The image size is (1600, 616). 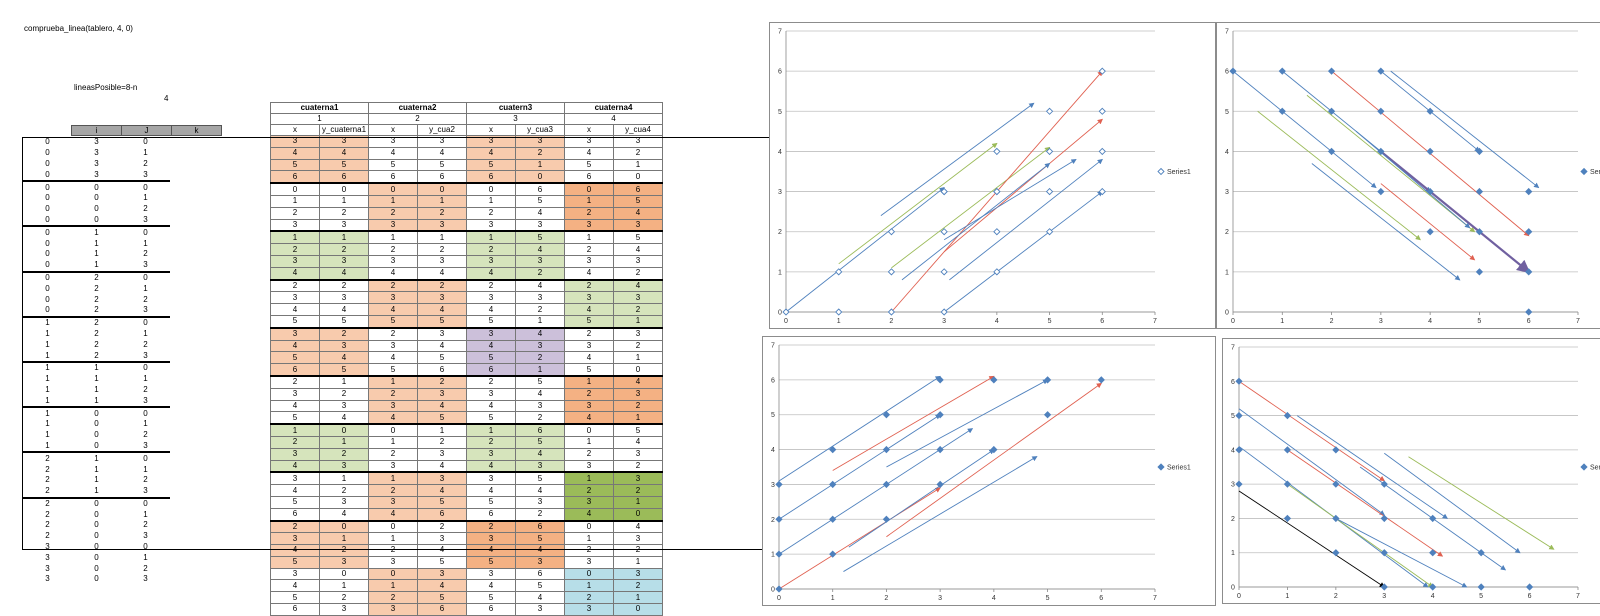 I want to click on group-title: cuatern3, so click(x=515, y=108).